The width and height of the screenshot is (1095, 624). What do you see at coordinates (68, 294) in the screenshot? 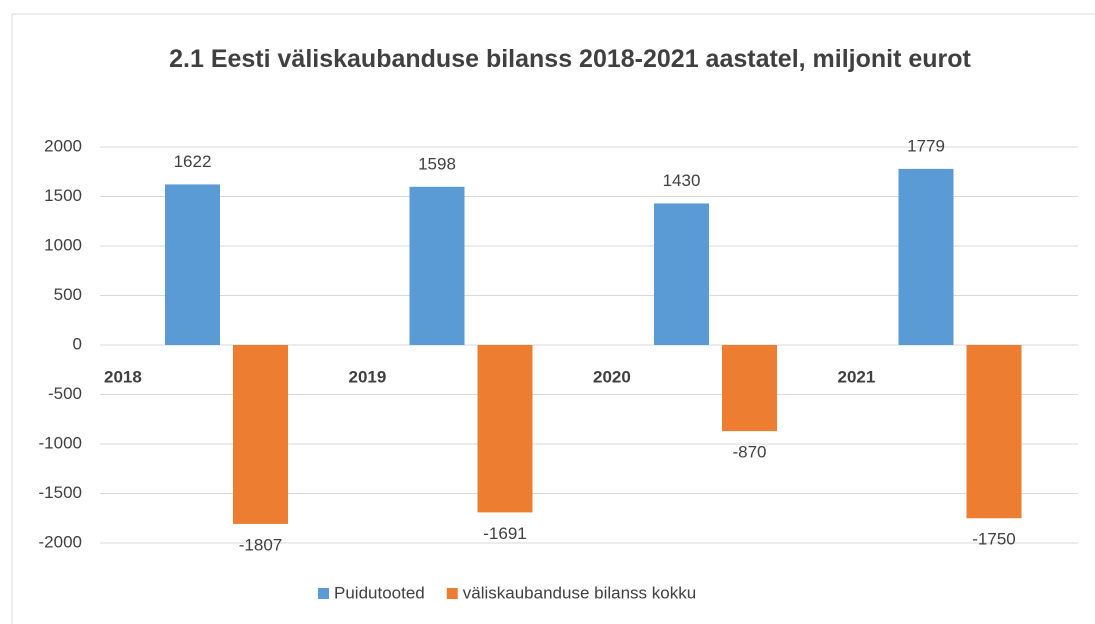
I see `y-tick-label: 500` at bounding box center [68, 294].